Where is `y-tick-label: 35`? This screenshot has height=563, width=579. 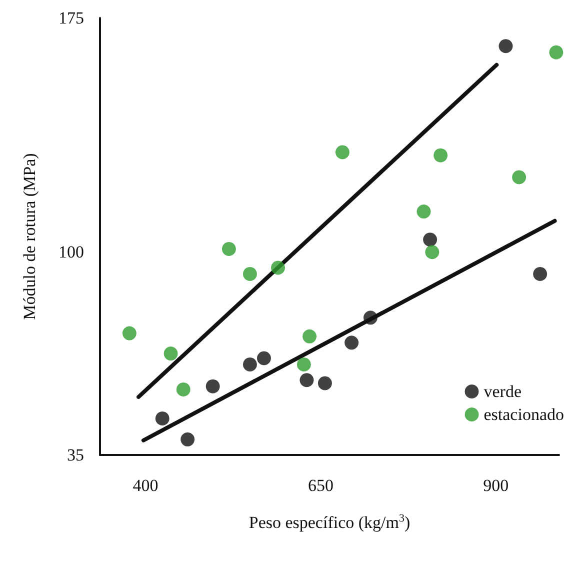 y-tick-label: 35 is located at coordinates (75, 455).